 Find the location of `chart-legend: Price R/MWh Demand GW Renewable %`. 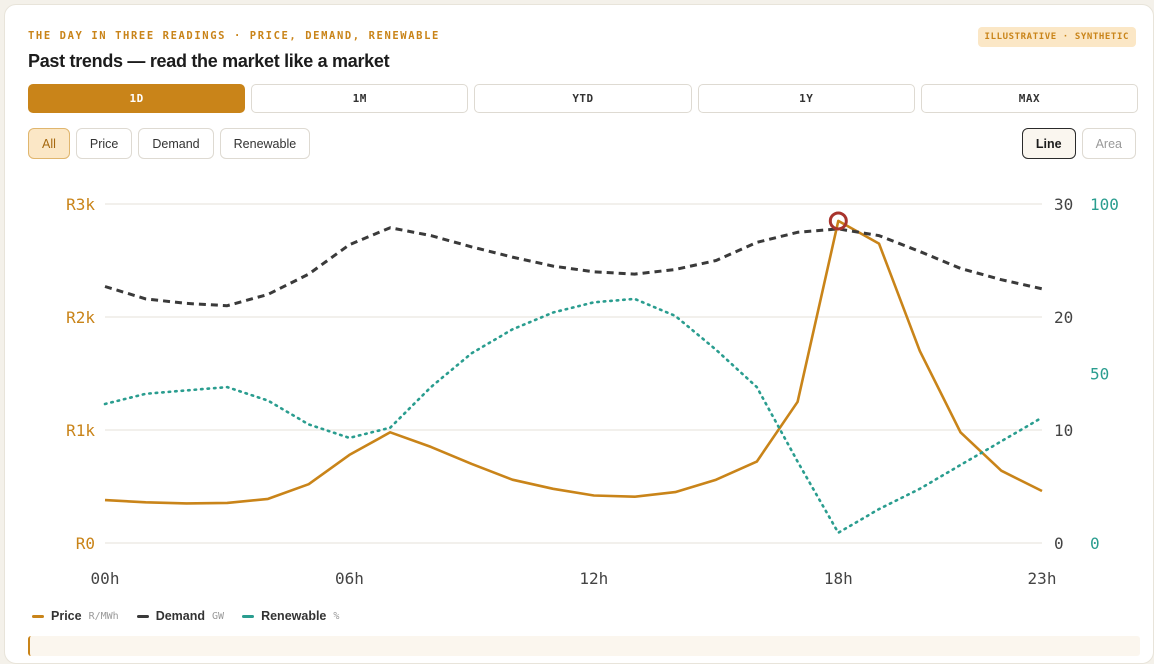

chart-legend: Price R/MWh Demand GW Renewable % is located at coordinates (185, 616).